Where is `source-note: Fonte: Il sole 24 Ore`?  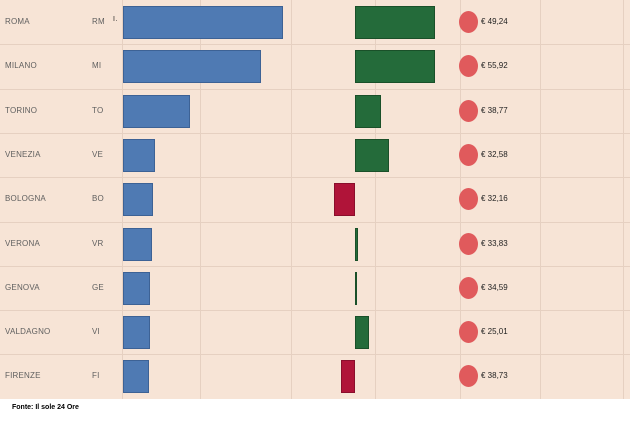
source-note: Fonte: Il sole 24 Ore is located at coordinates (45, 407).